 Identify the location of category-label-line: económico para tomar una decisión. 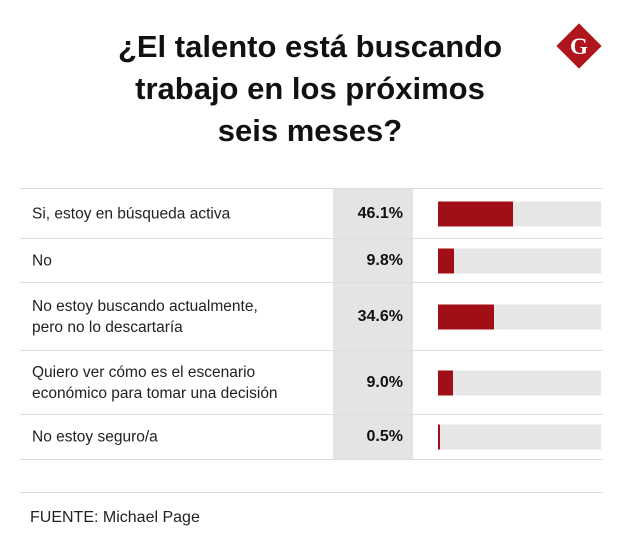
(155, 393).